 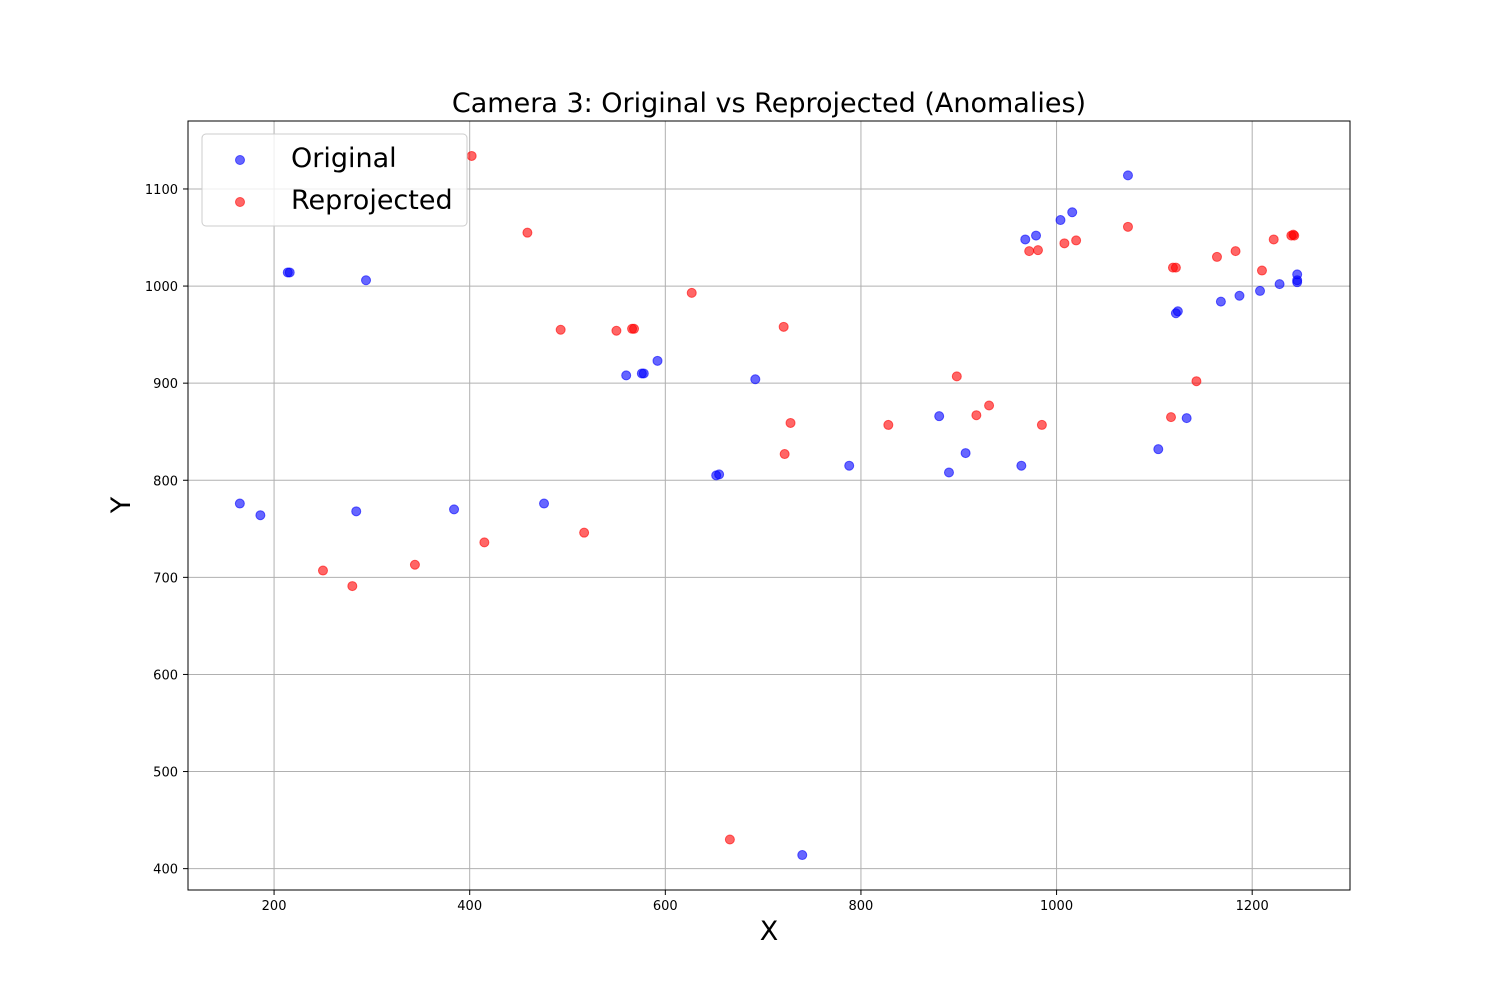 What do you see at coordinates (165, 675) in the screenshot?
I see `y-tick-label: 600` at bounding box center [165, 675].